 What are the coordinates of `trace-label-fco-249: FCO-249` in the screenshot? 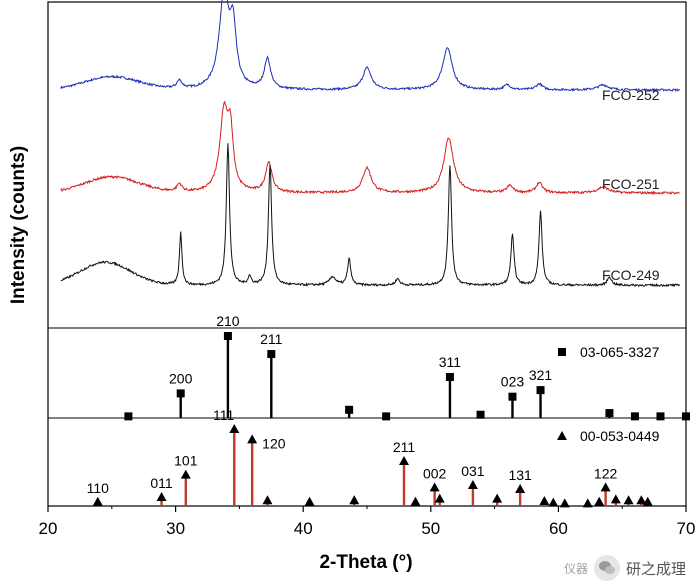 It's located at (631, 275).